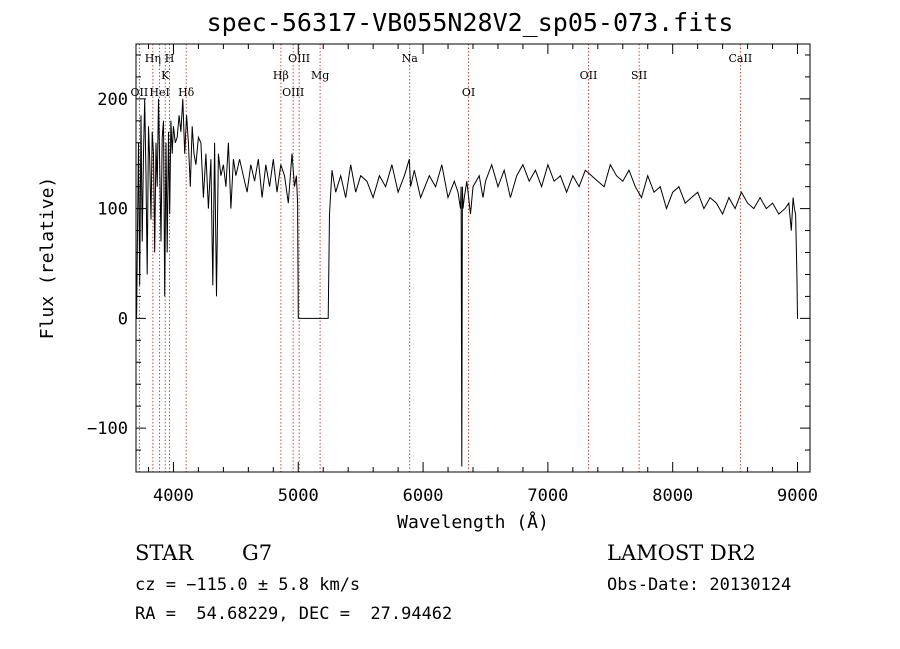  I want to click on x-tick-label: 7000, so click(547, 496).